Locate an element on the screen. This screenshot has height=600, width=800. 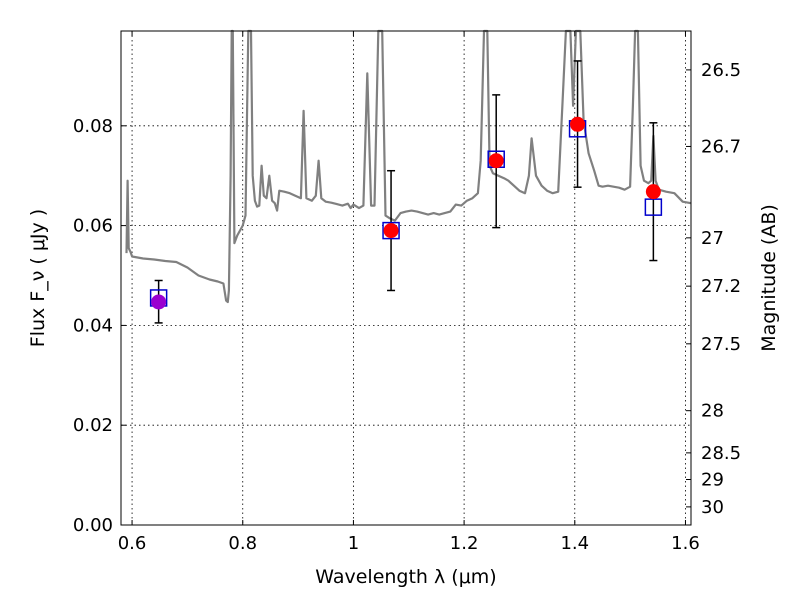
y-tick-label: 0.02 is located at coordinates (93, 425).